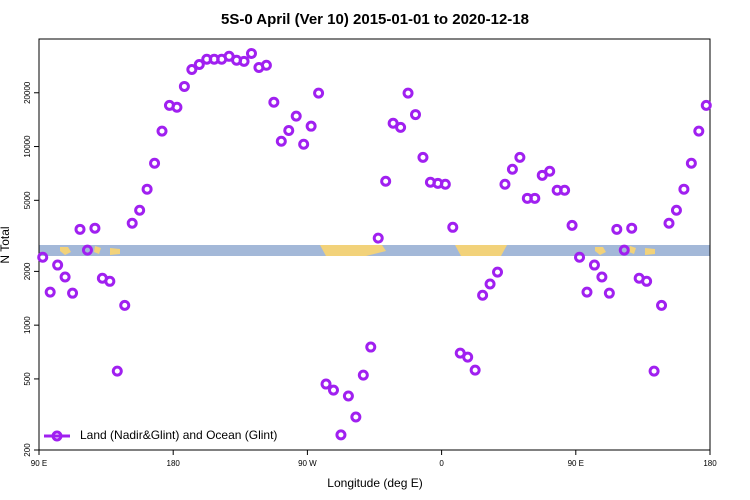 Image resolution: width=750 pixels, height=500 pixels. I want to click on land-band, so click(374, 250).